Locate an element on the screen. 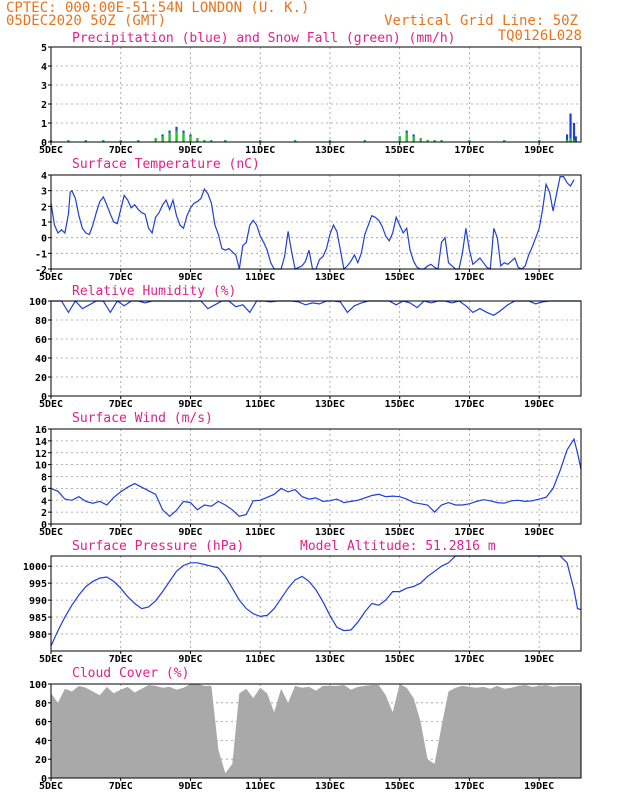 This screenshot has width=618, height=800. pressure-title: Surface Pressure (hPa) is located at coordinates (158, 546).